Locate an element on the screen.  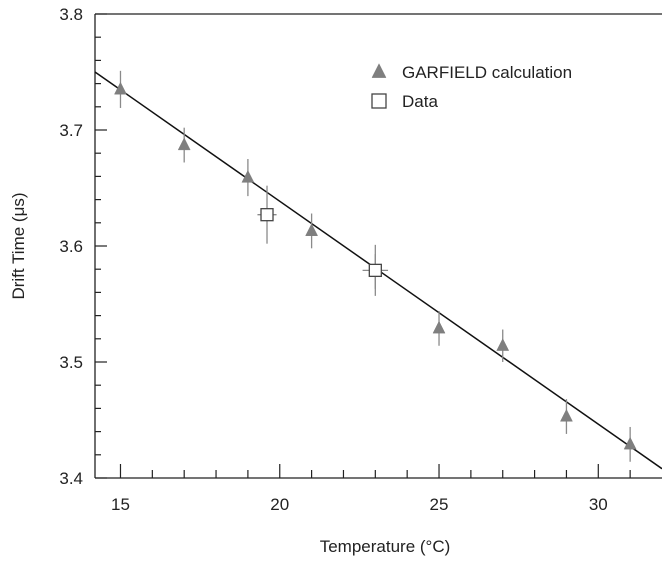
y-tick-label: 3.8 is located at coordinates (71, 14).